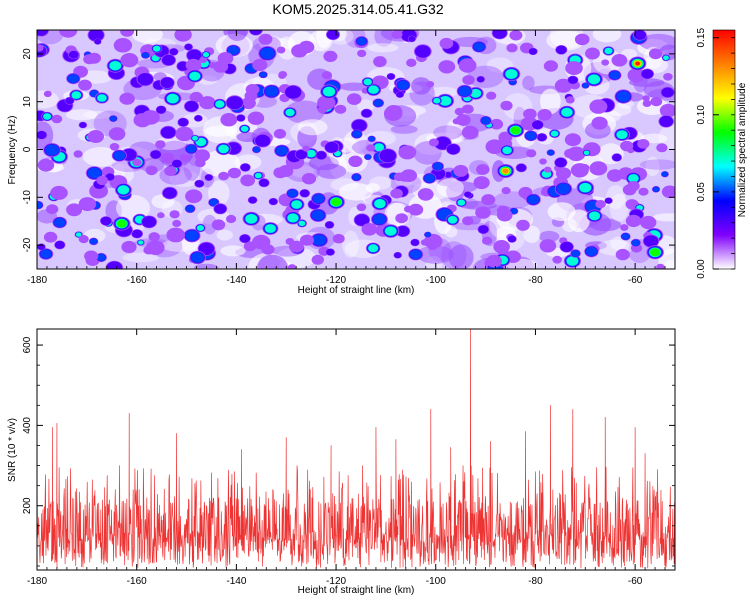  Describe the element at coordinates (742, 149) in the screenshot. I see `colorbar-label: Normalized spectral amplitude` at that location.